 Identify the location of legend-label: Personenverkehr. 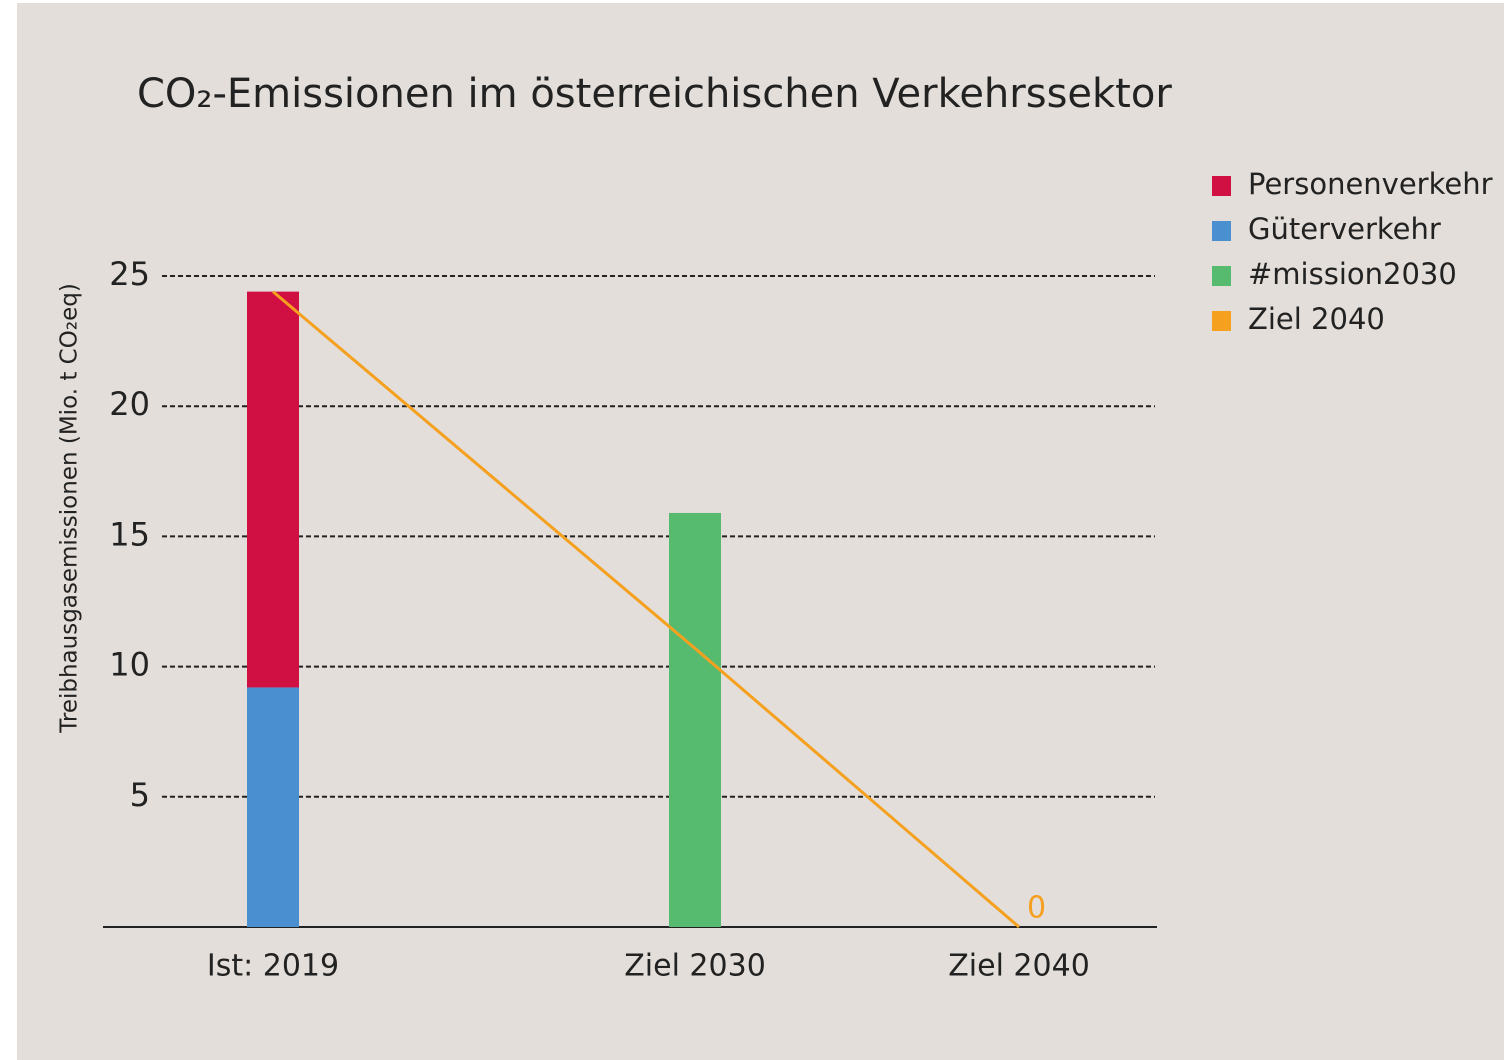
(1370, 184).